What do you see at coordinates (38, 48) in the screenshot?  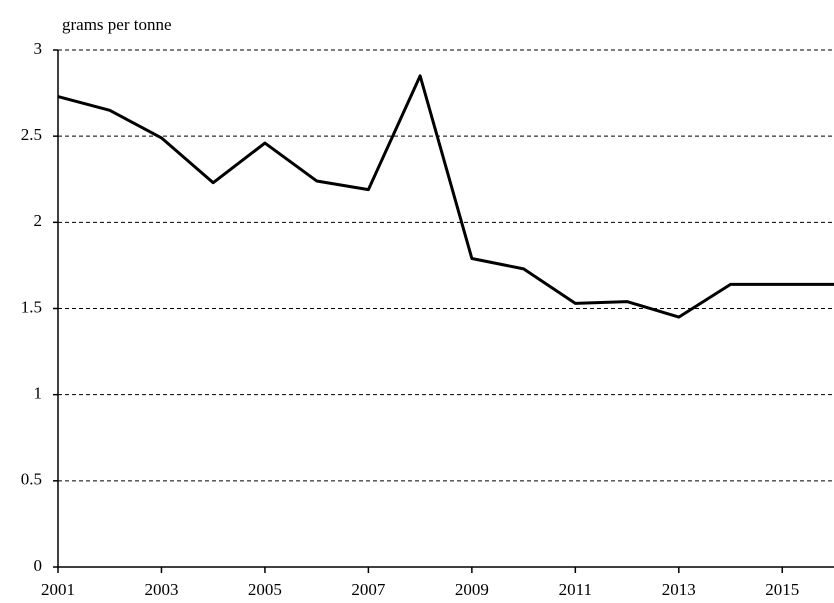 I see `y-tick-label: 3` at bounding box center [38, 48].